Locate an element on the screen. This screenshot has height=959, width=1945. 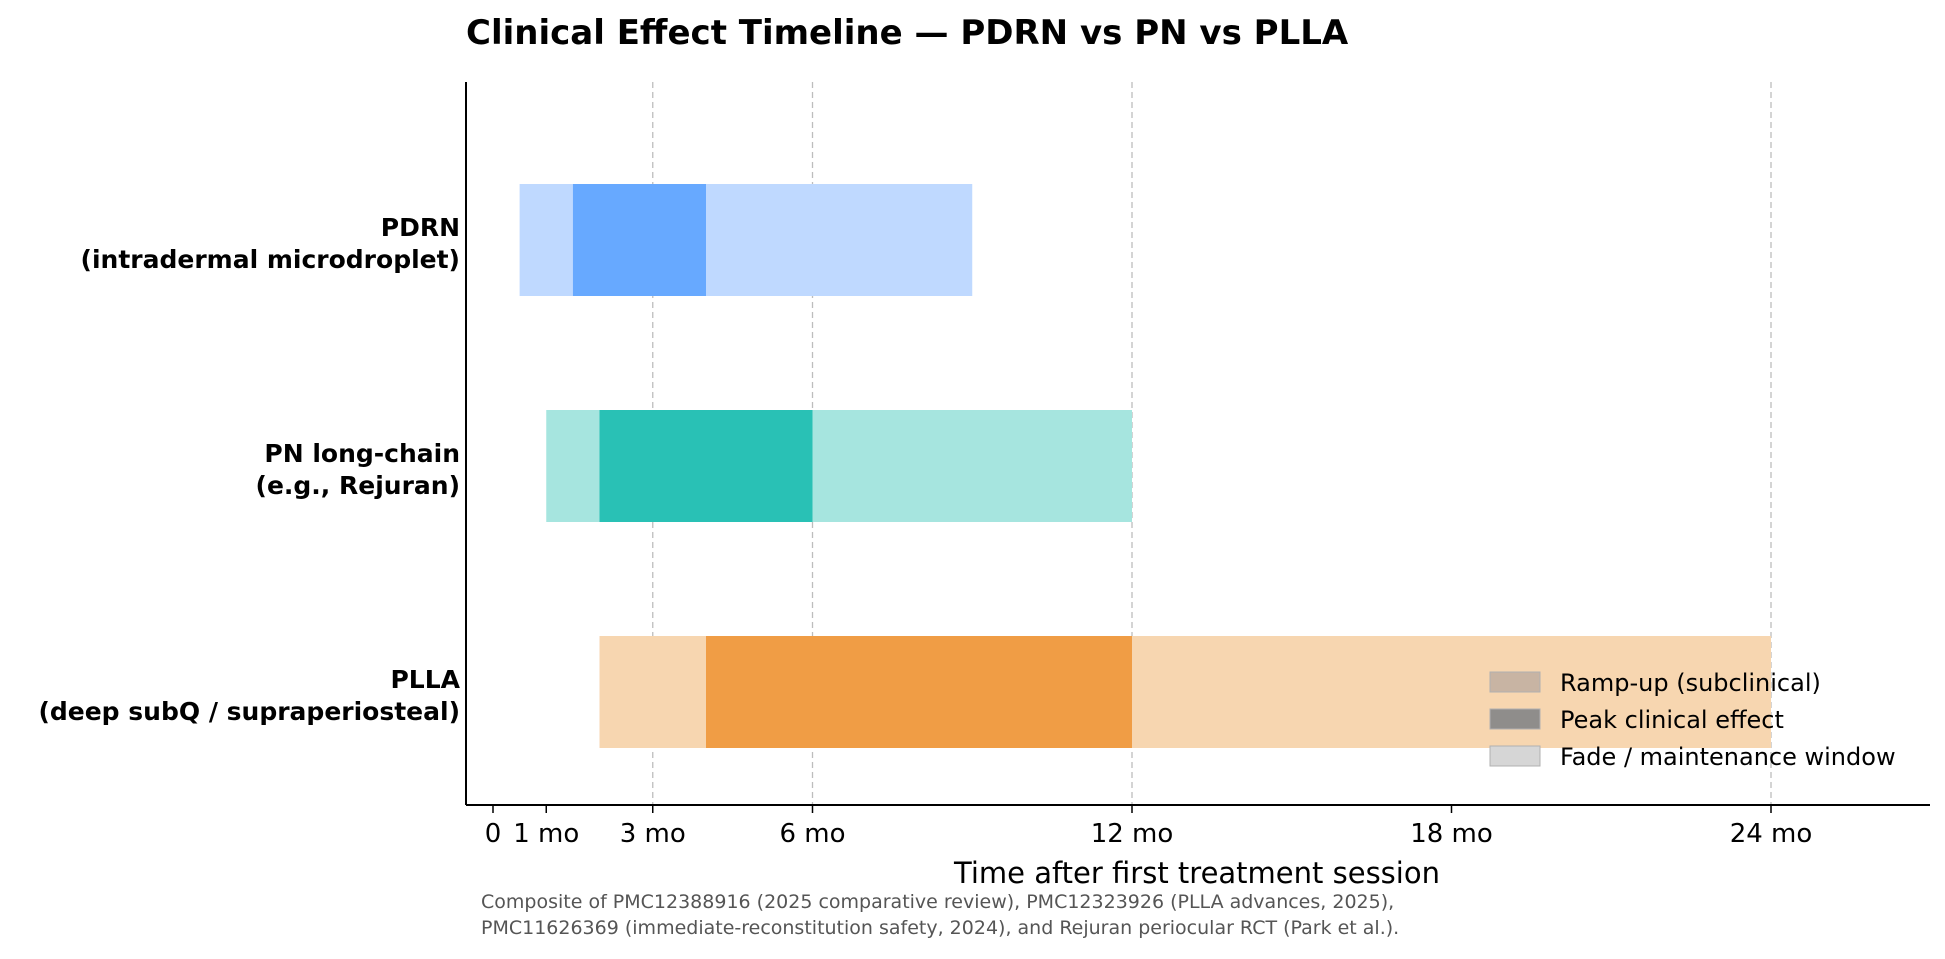
bar-pn-ramp is located at coordinates (573, 466).